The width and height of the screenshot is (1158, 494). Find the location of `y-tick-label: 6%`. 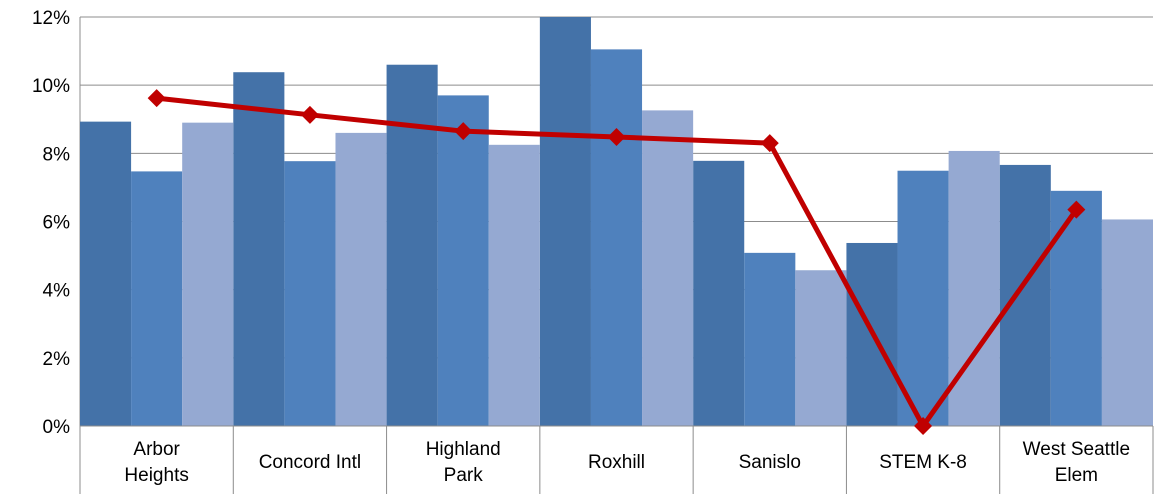

y-tick-label: 6% is located at coordinates (57, 223).